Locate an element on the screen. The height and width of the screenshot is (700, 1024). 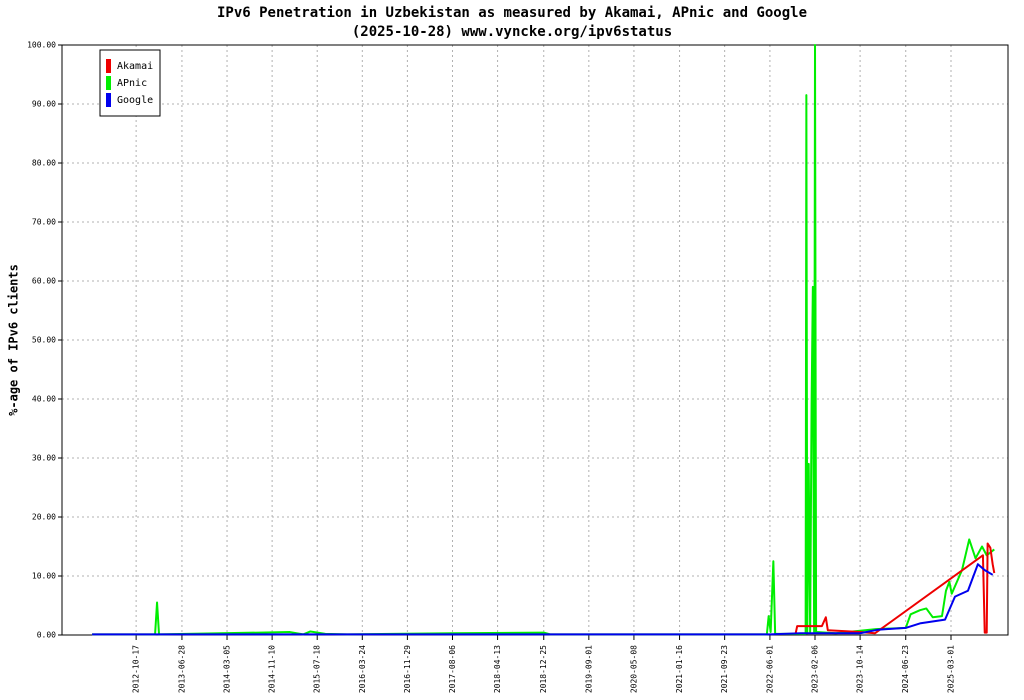
x-tick-label: 2023-02-06 is located at coordinates (815, 669).